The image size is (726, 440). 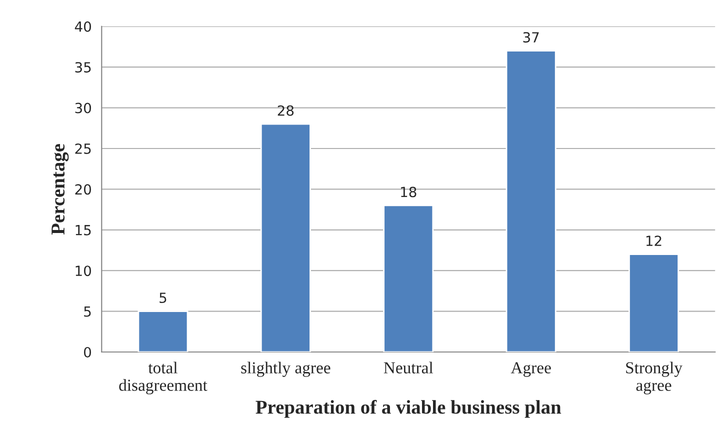 I want to click on data-label: 5, so click(x=163, y=298).